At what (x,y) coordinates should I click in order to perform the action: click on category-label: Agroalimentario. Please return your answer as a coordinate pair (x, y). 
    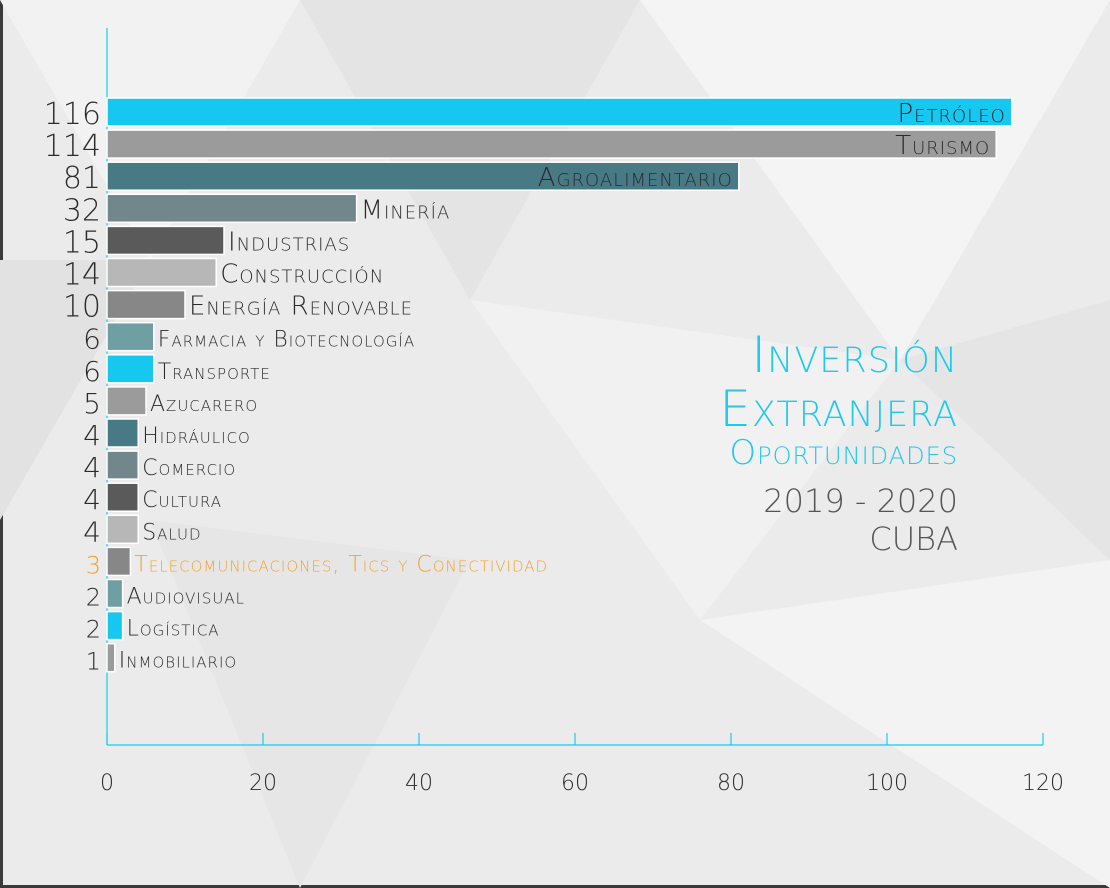
    Looking at the image, I should click on (635, 178).